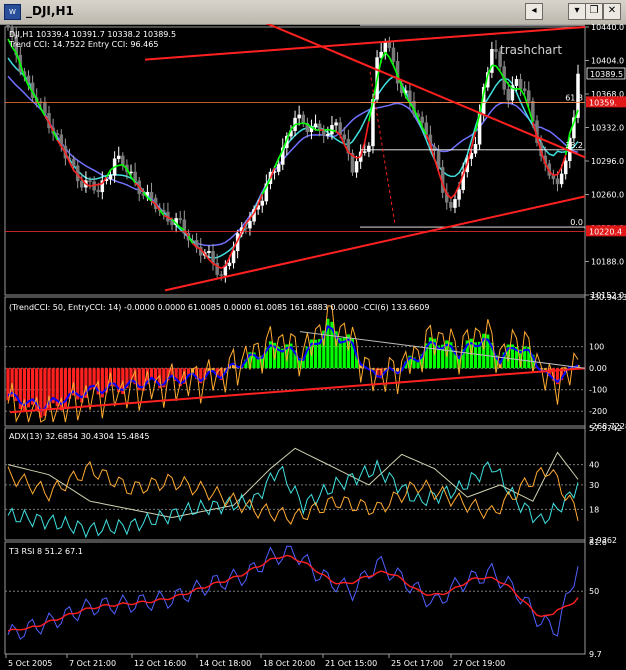 The height and width of the screenshot is (670, 626). Describe the element at coordinates (30, 663) in the screenshot. I see `time-axis-label: 5 Oct 2005` at that location.